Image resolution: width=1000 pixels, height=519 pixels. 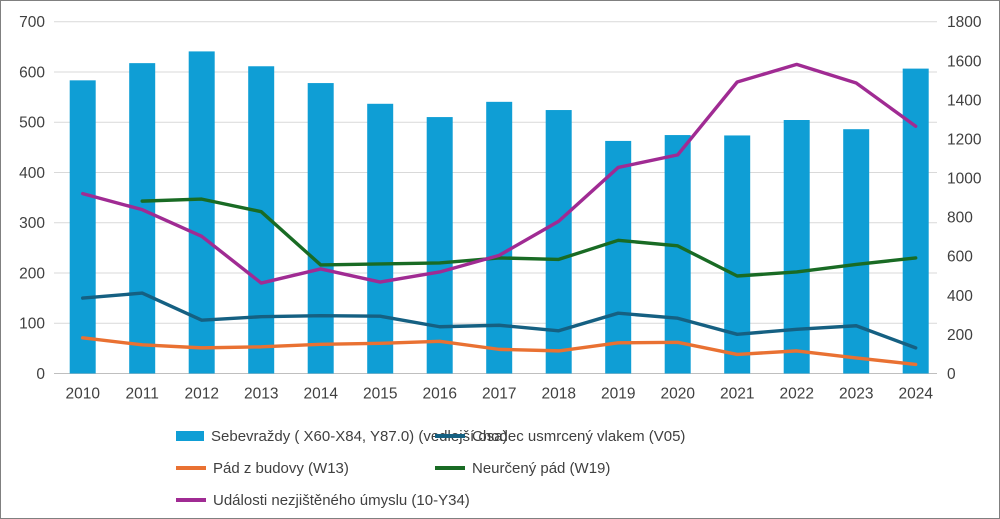 What do you see at coordinates (201, 212) in the screenshot?
I see `bar-2012` at bounding box center [201, 212].